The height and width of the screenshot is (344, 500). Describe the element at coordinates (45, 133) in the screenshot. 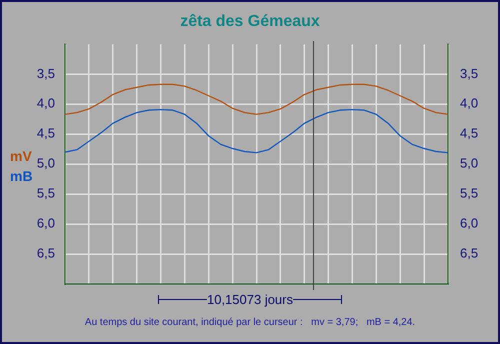

I see `y-tick-label: 4,5` at that location.